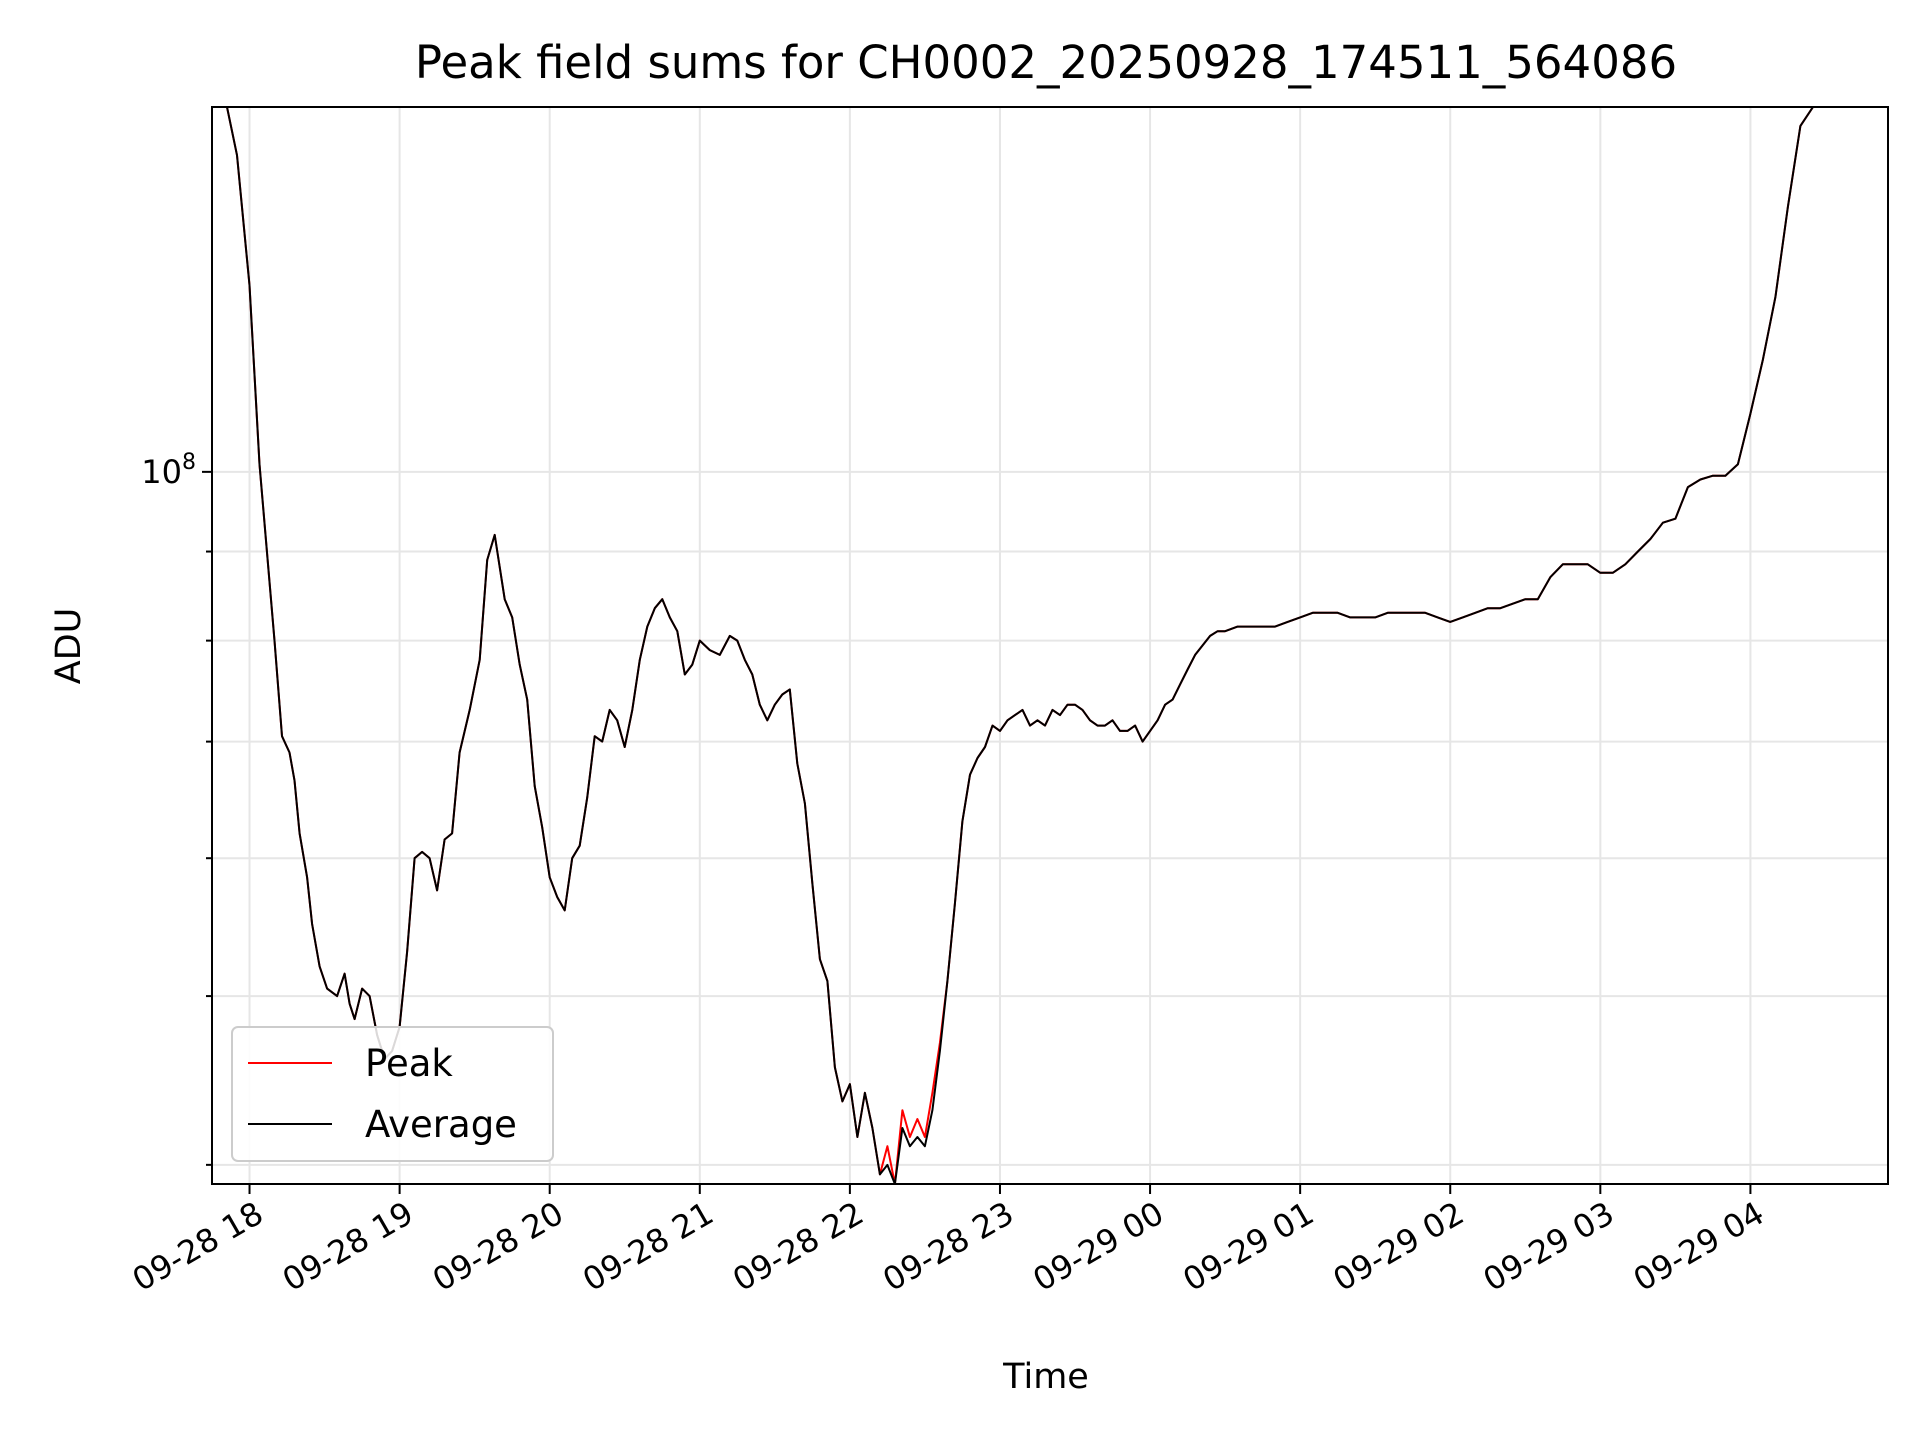 The width and height of the screenshot is (1920, 1440). What do you see at coordinates (798, 1246) in the screenshot?
I see `x-tick-label: 09-28 22` at bounding box center [798, 1246].